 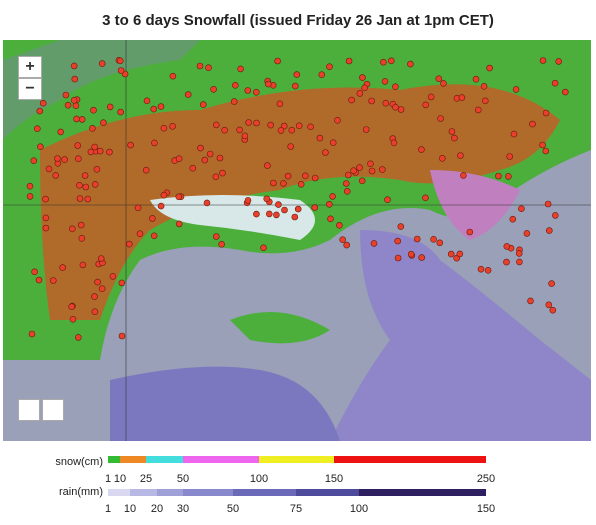 I want to click on next-button, so click(x=53, y=410).